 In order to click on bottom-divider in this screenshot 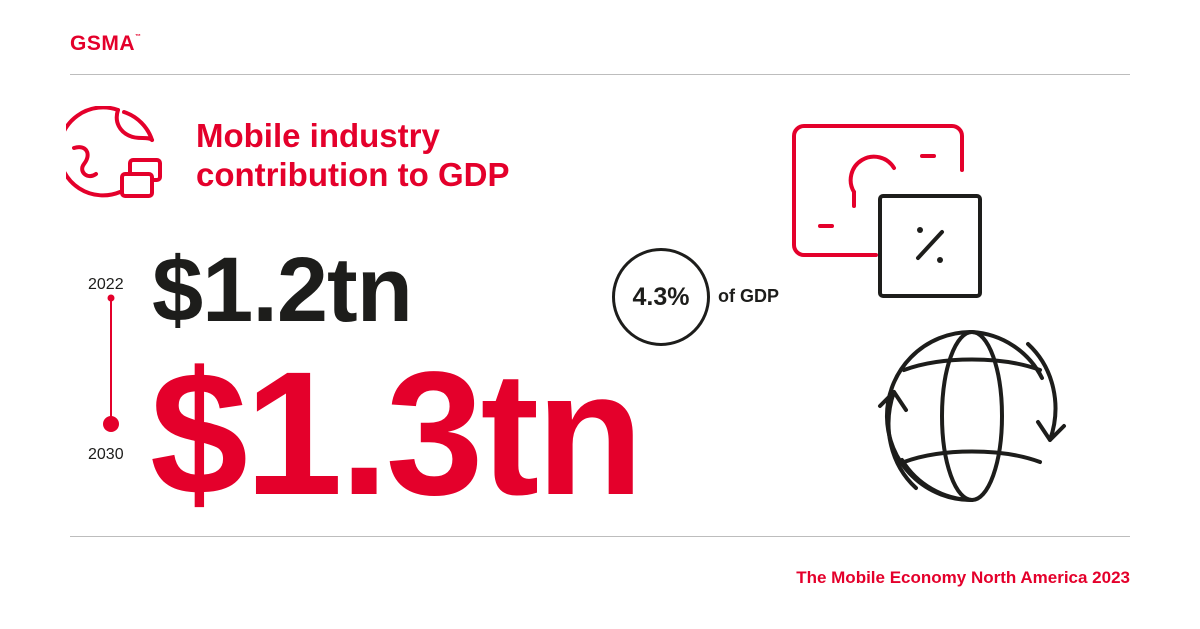, I will do `click(600, 536)`.